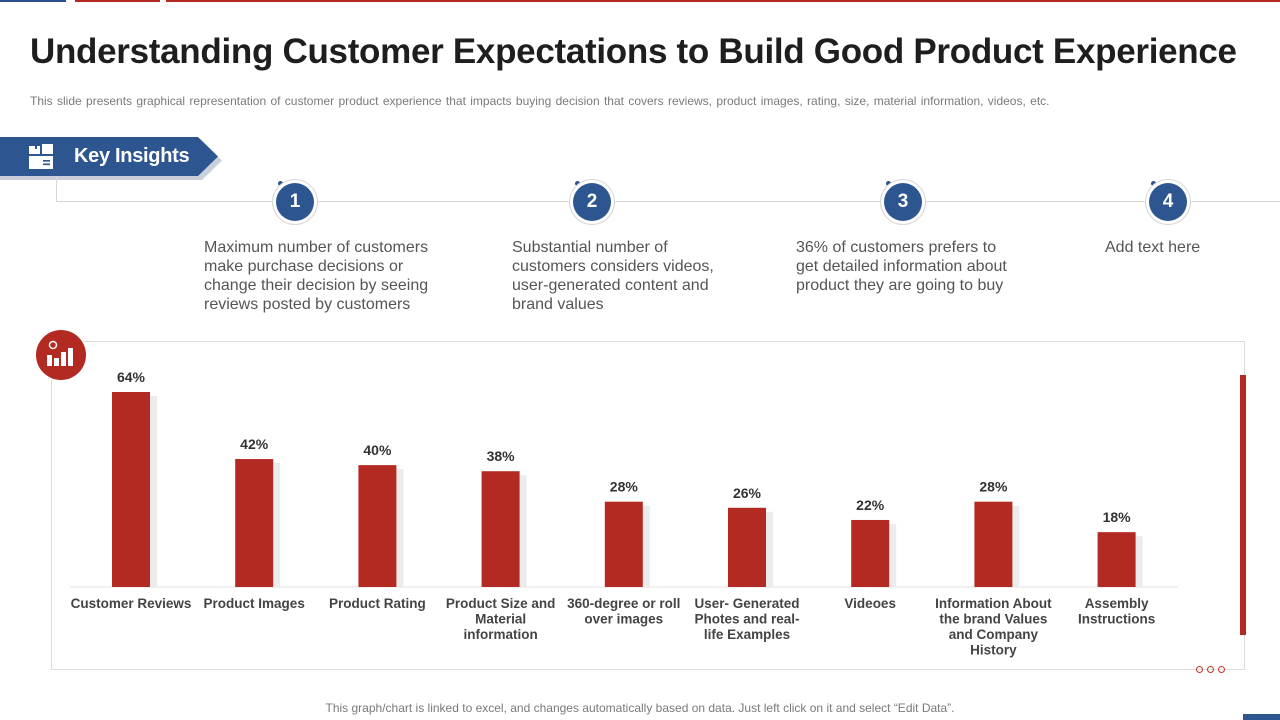 The image size is (1280, 720). Describe the element at coordinates (1117, 517) in the screenshot. I see `data-label: 18%` at that location.